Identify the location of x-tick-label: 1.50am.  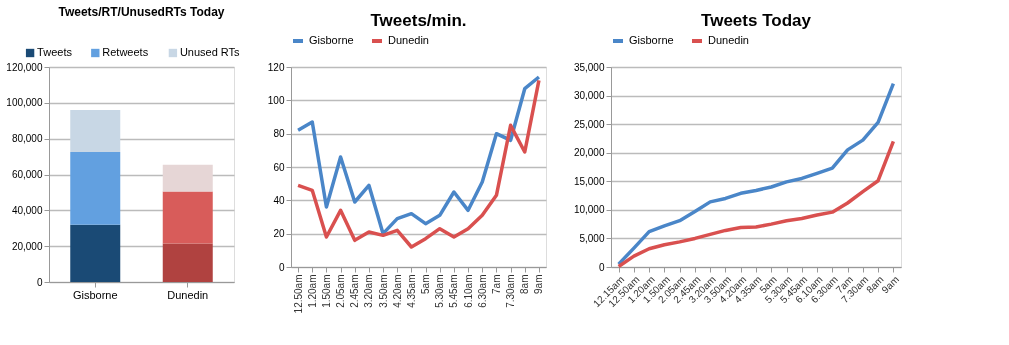
(326, 291).